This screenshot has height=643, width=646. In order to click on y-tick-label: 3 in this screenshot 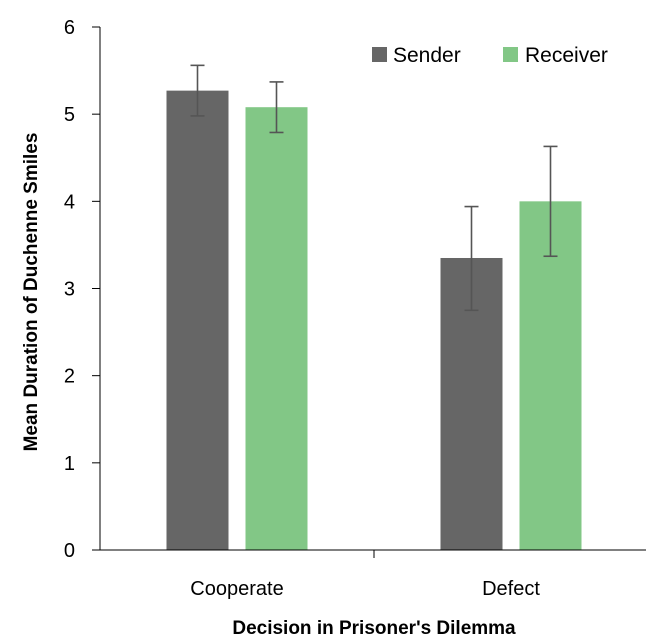, I will do `click(69, 290)`.